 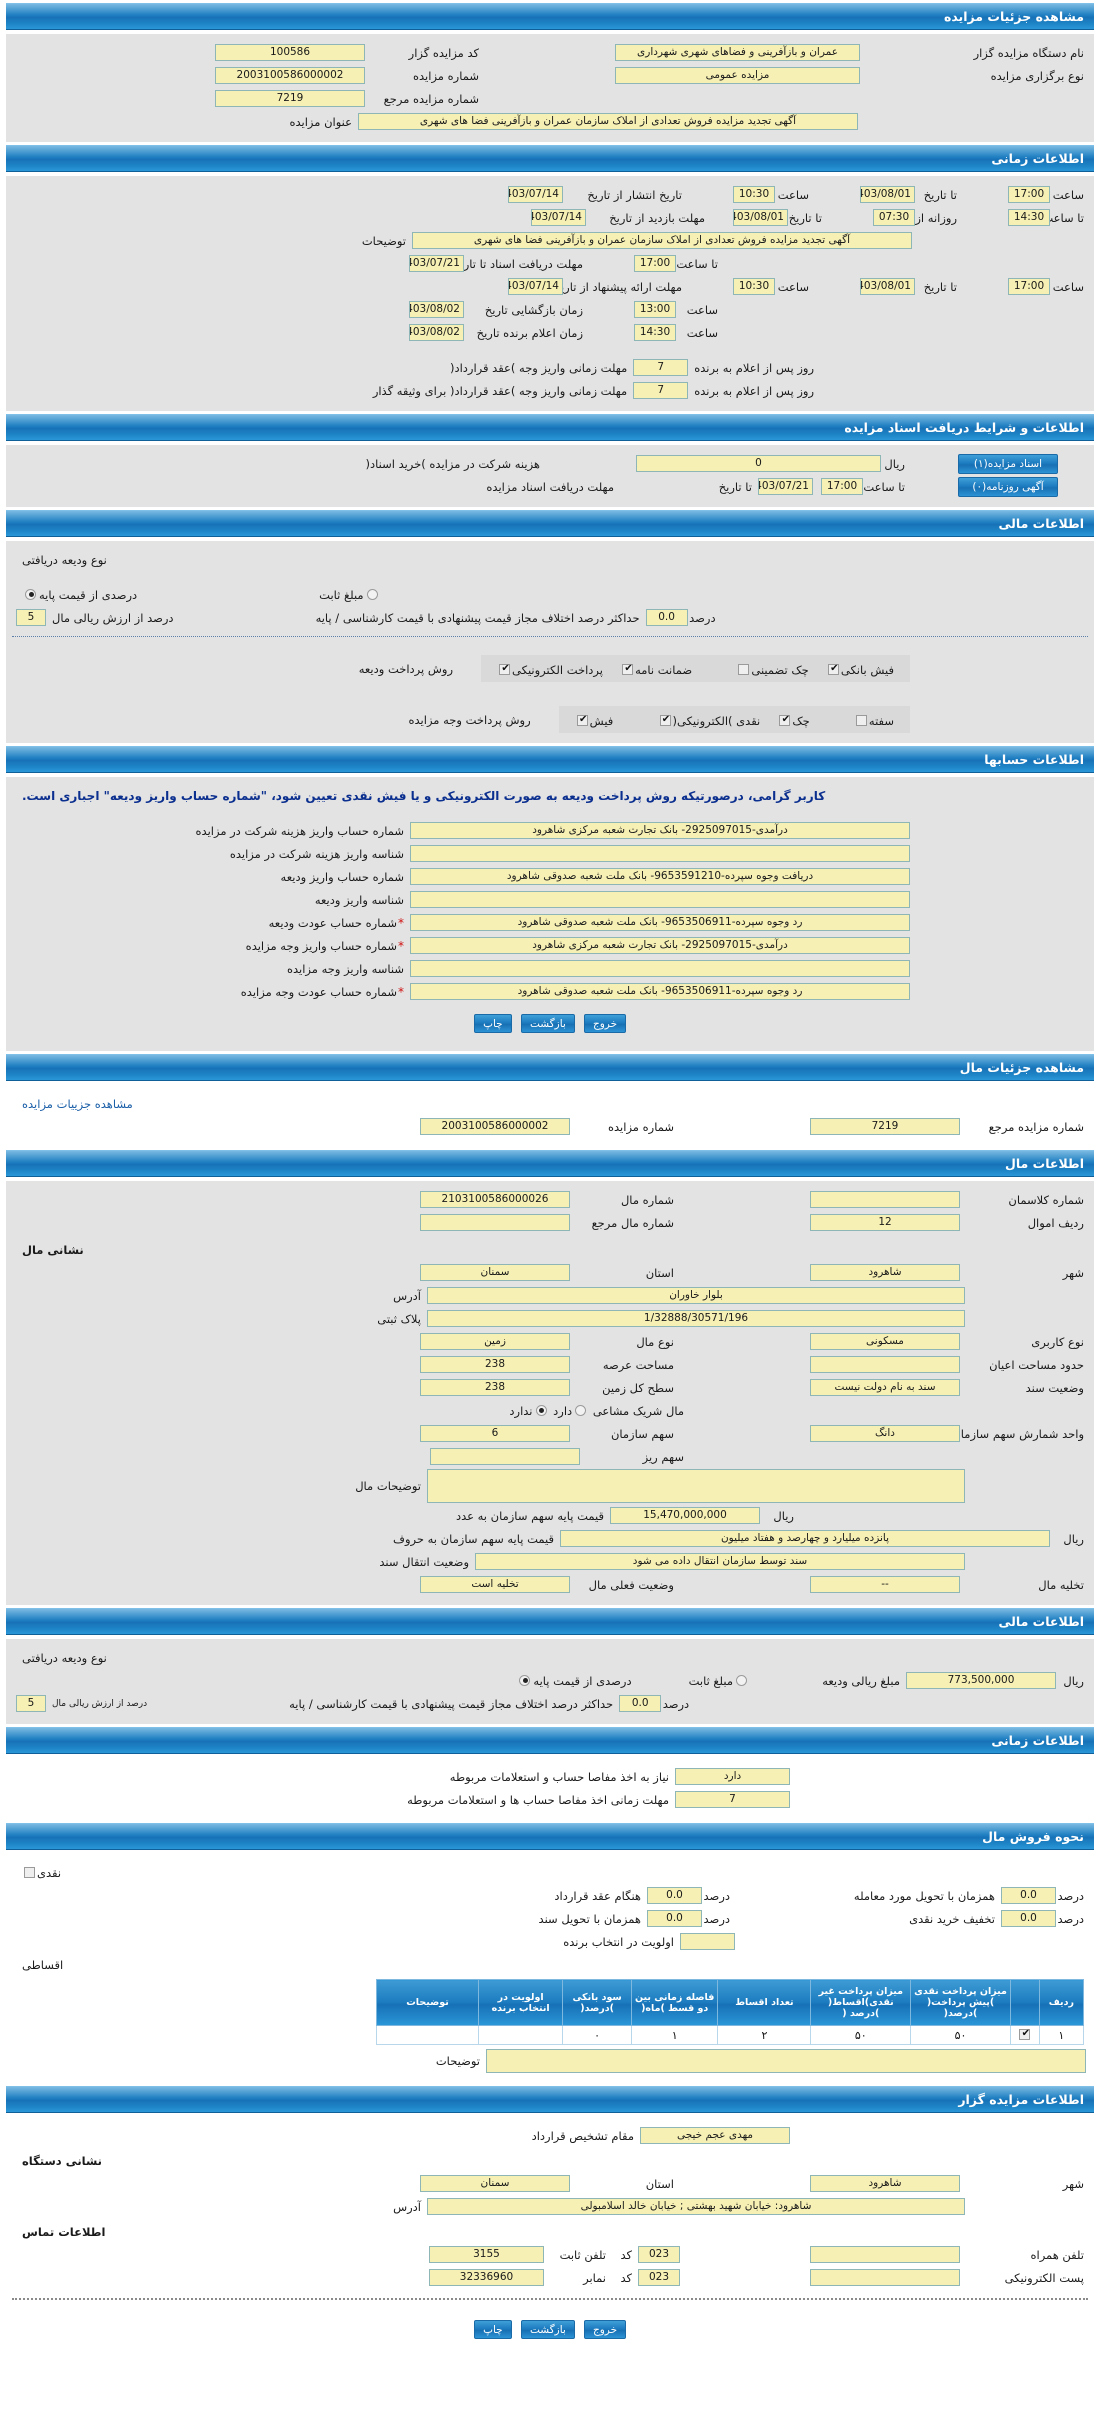 What do you see at coordinates (550, 1941) in the screenshot?
I see `row-winner-priority: اولویت در انتخاب برنده` at bounding box center [550, 1941].